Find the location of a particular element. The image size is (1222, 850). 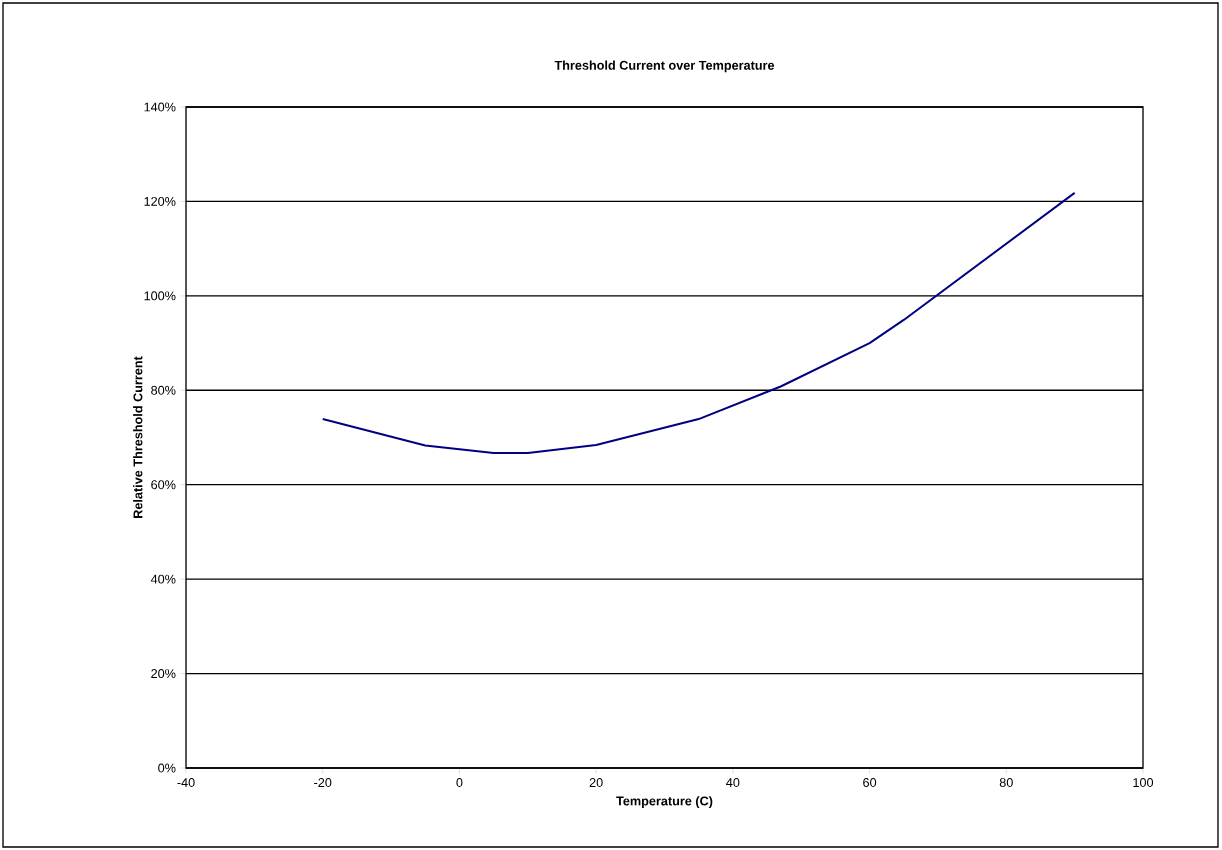

x-tick-label: 100 is located at coordinates (1143, 782).